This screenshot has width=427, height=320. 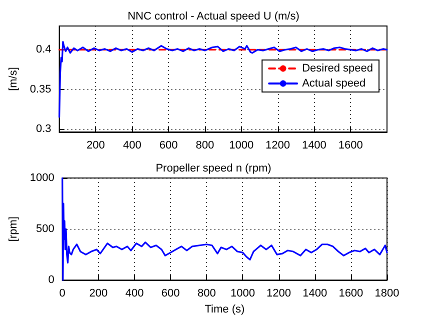 What do you see at coordinates (14, 229) in the screenshot?
I see `y-axis-title: [rpm]` at bounding box center [14, 229].